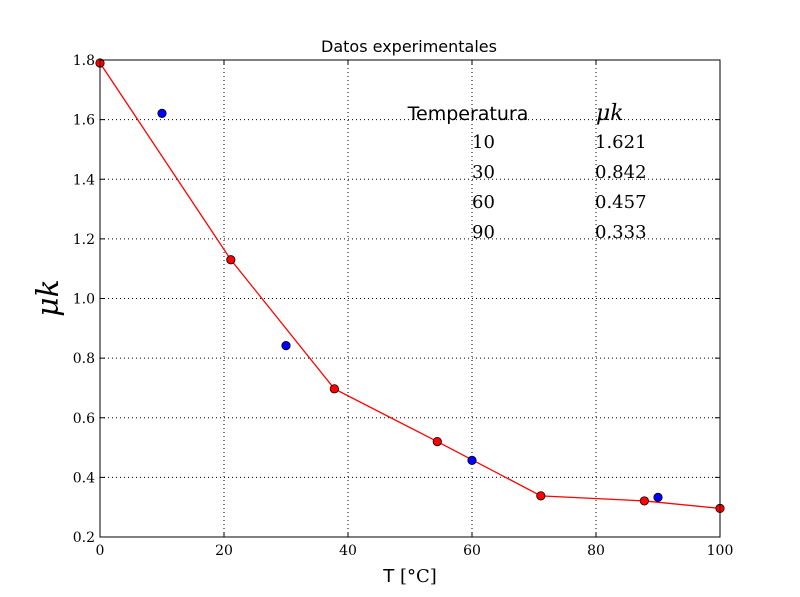 The width and height of the screenshot is (800, 597). What do you see at coordinates (224, 551) in the screenshot?
I see `x-tick-label: 20` at bounding box center [224, 551].